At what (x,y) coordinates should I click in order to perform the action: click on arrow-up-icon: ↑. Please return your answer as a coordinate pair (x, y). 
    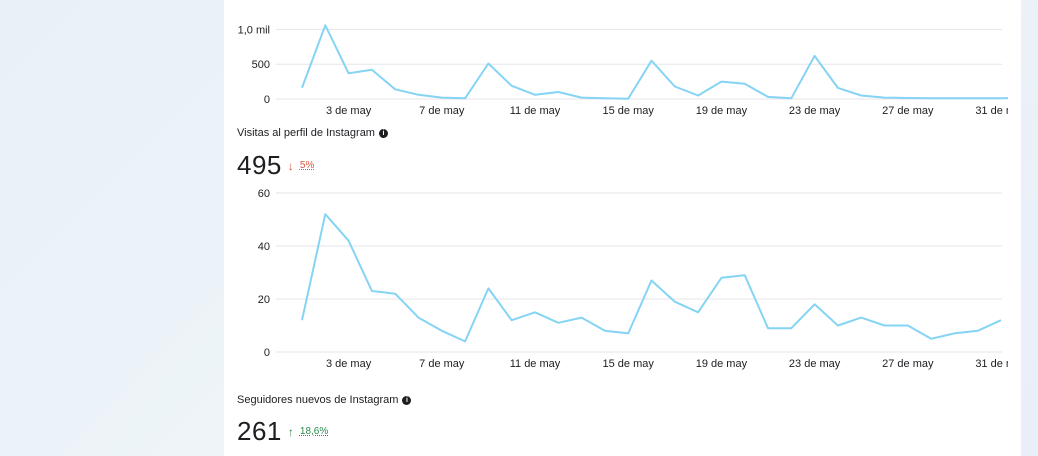
    Looking at the image, I should click on (290, 431).